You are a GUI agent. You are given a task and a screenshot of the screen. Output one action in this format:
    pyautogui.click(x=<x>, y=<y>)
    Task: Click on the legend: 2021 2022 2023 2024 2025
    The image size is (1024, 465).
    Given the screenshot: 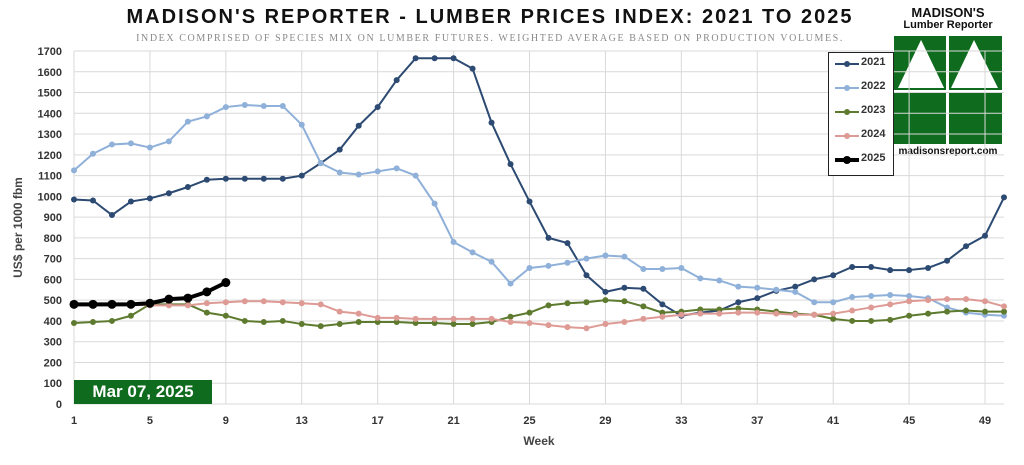 What is the action you would take?
    pyautogui.click(x=861, y=114)
    